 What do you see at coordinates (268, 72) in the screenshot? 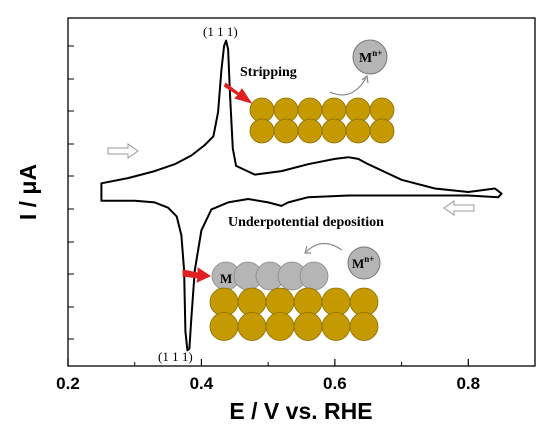
I see `stripping-caption: Stripping` at bounding box center [268, 72].